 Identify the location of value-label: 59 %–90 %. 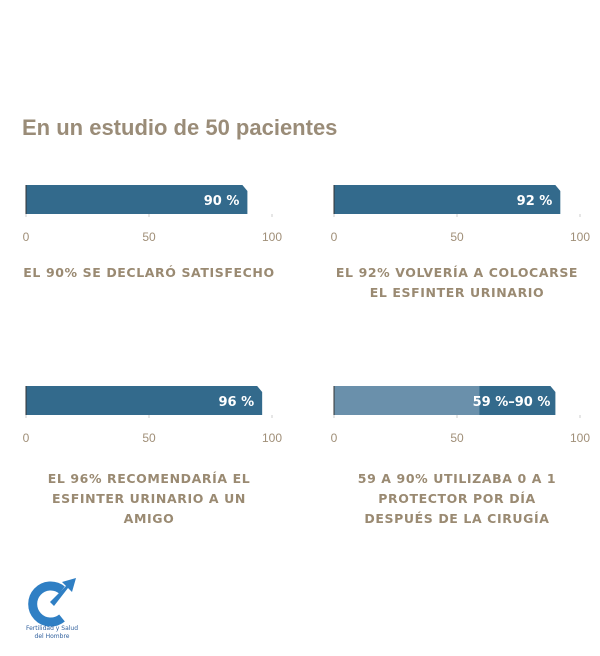
(512, 402).